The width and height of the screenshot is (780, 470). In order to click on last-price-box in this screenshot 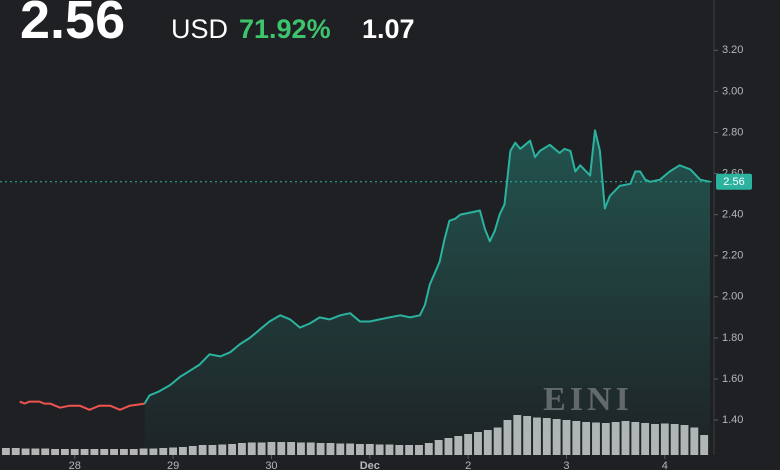, I will do `click(734, 181)`.